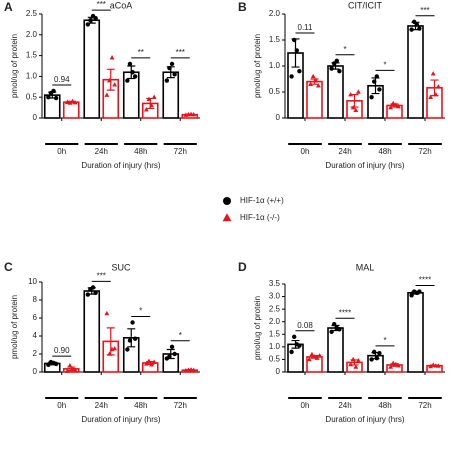 The width and height of the screenshot is (474, 455). I want to click on significance-label: 0.94, so click(62, 79).